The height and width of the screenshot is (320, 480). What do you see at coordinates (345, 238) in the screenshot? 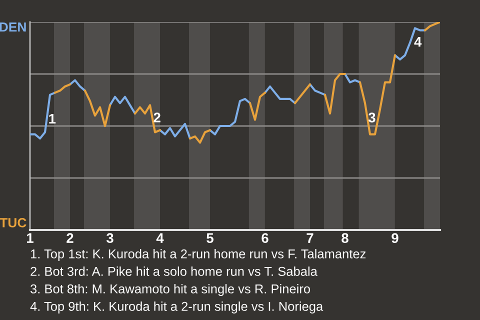
I see `x-tick-label: 8` at bounding box center [345, 238].